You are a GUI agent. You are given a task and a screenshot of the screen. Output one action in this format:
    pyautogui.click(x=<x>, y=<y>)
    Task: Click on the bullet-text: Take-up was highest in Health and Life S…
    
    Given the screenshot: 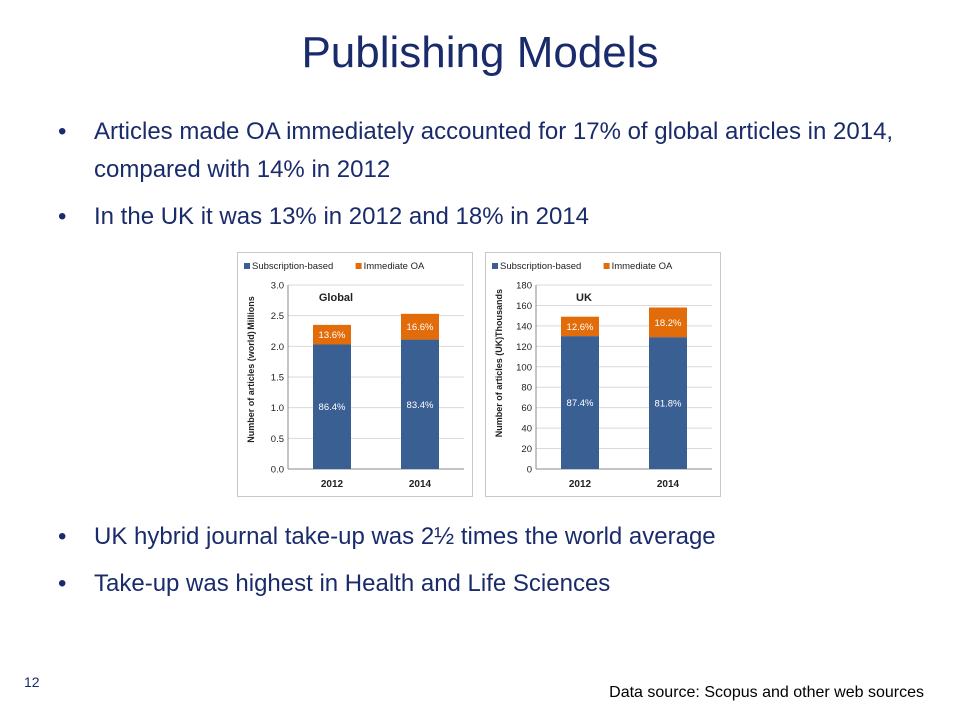 What is the action you would take?
    pyautogui.click(x=352, y=583)
    